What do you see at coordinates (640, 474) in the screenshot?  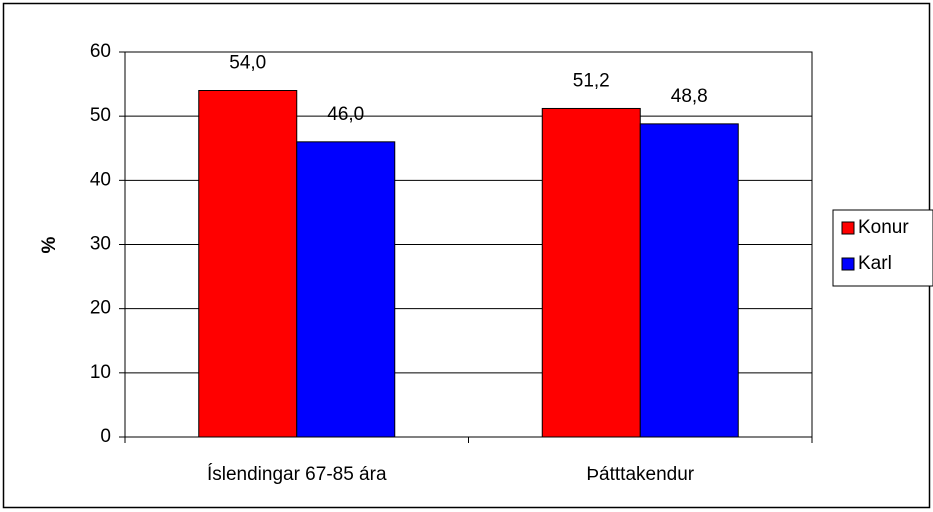 I see `x-tick-label: Þátttakendur` at bounding box center [640, 474].